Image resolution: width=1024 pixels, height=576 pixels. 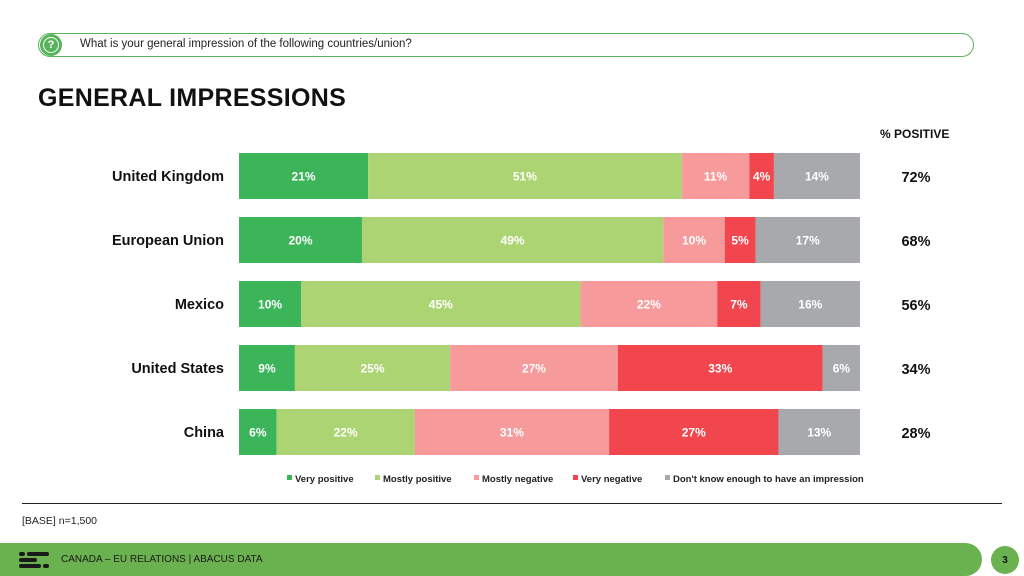 What do you see at coordinates (512, 503) in the screenshot?
I see `separator-line` at bounding box center [512, 503].